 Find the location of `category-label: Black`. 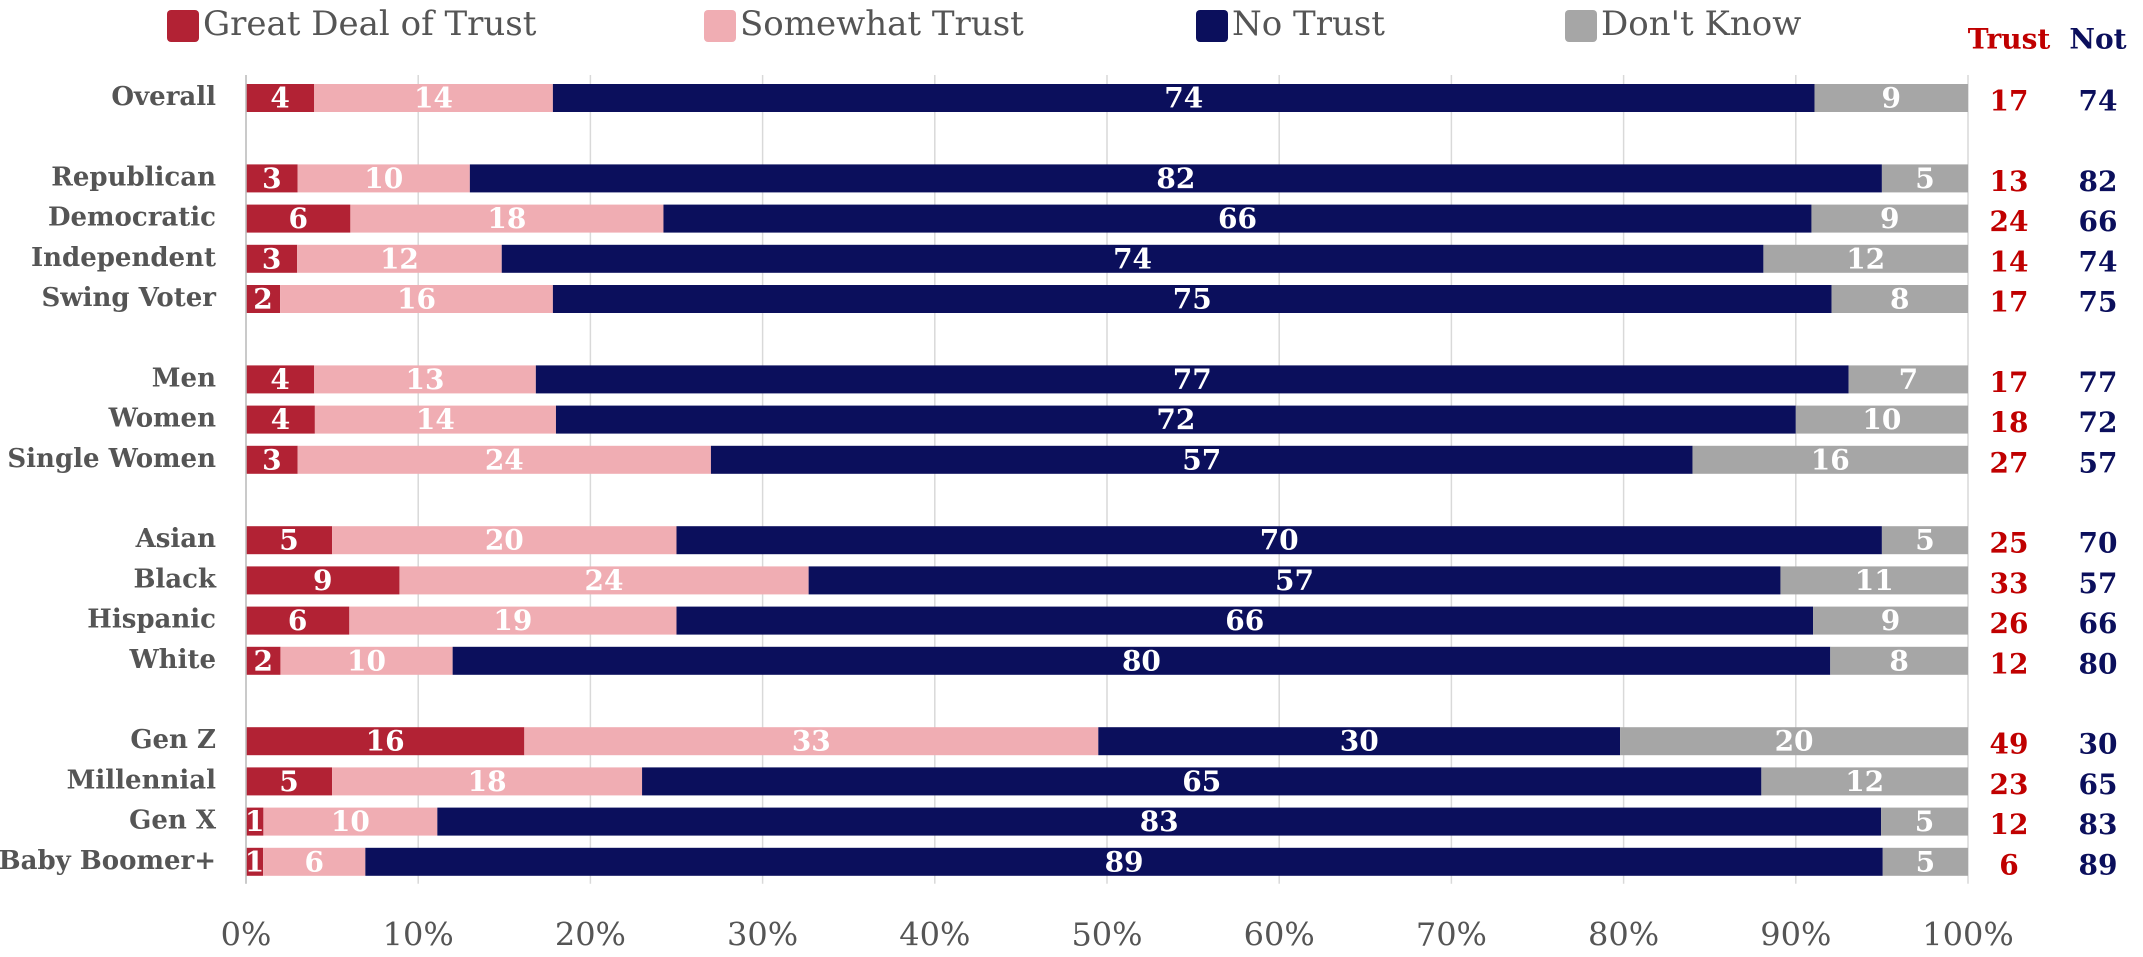

category-label: Black is located at coordinates (175, 579).